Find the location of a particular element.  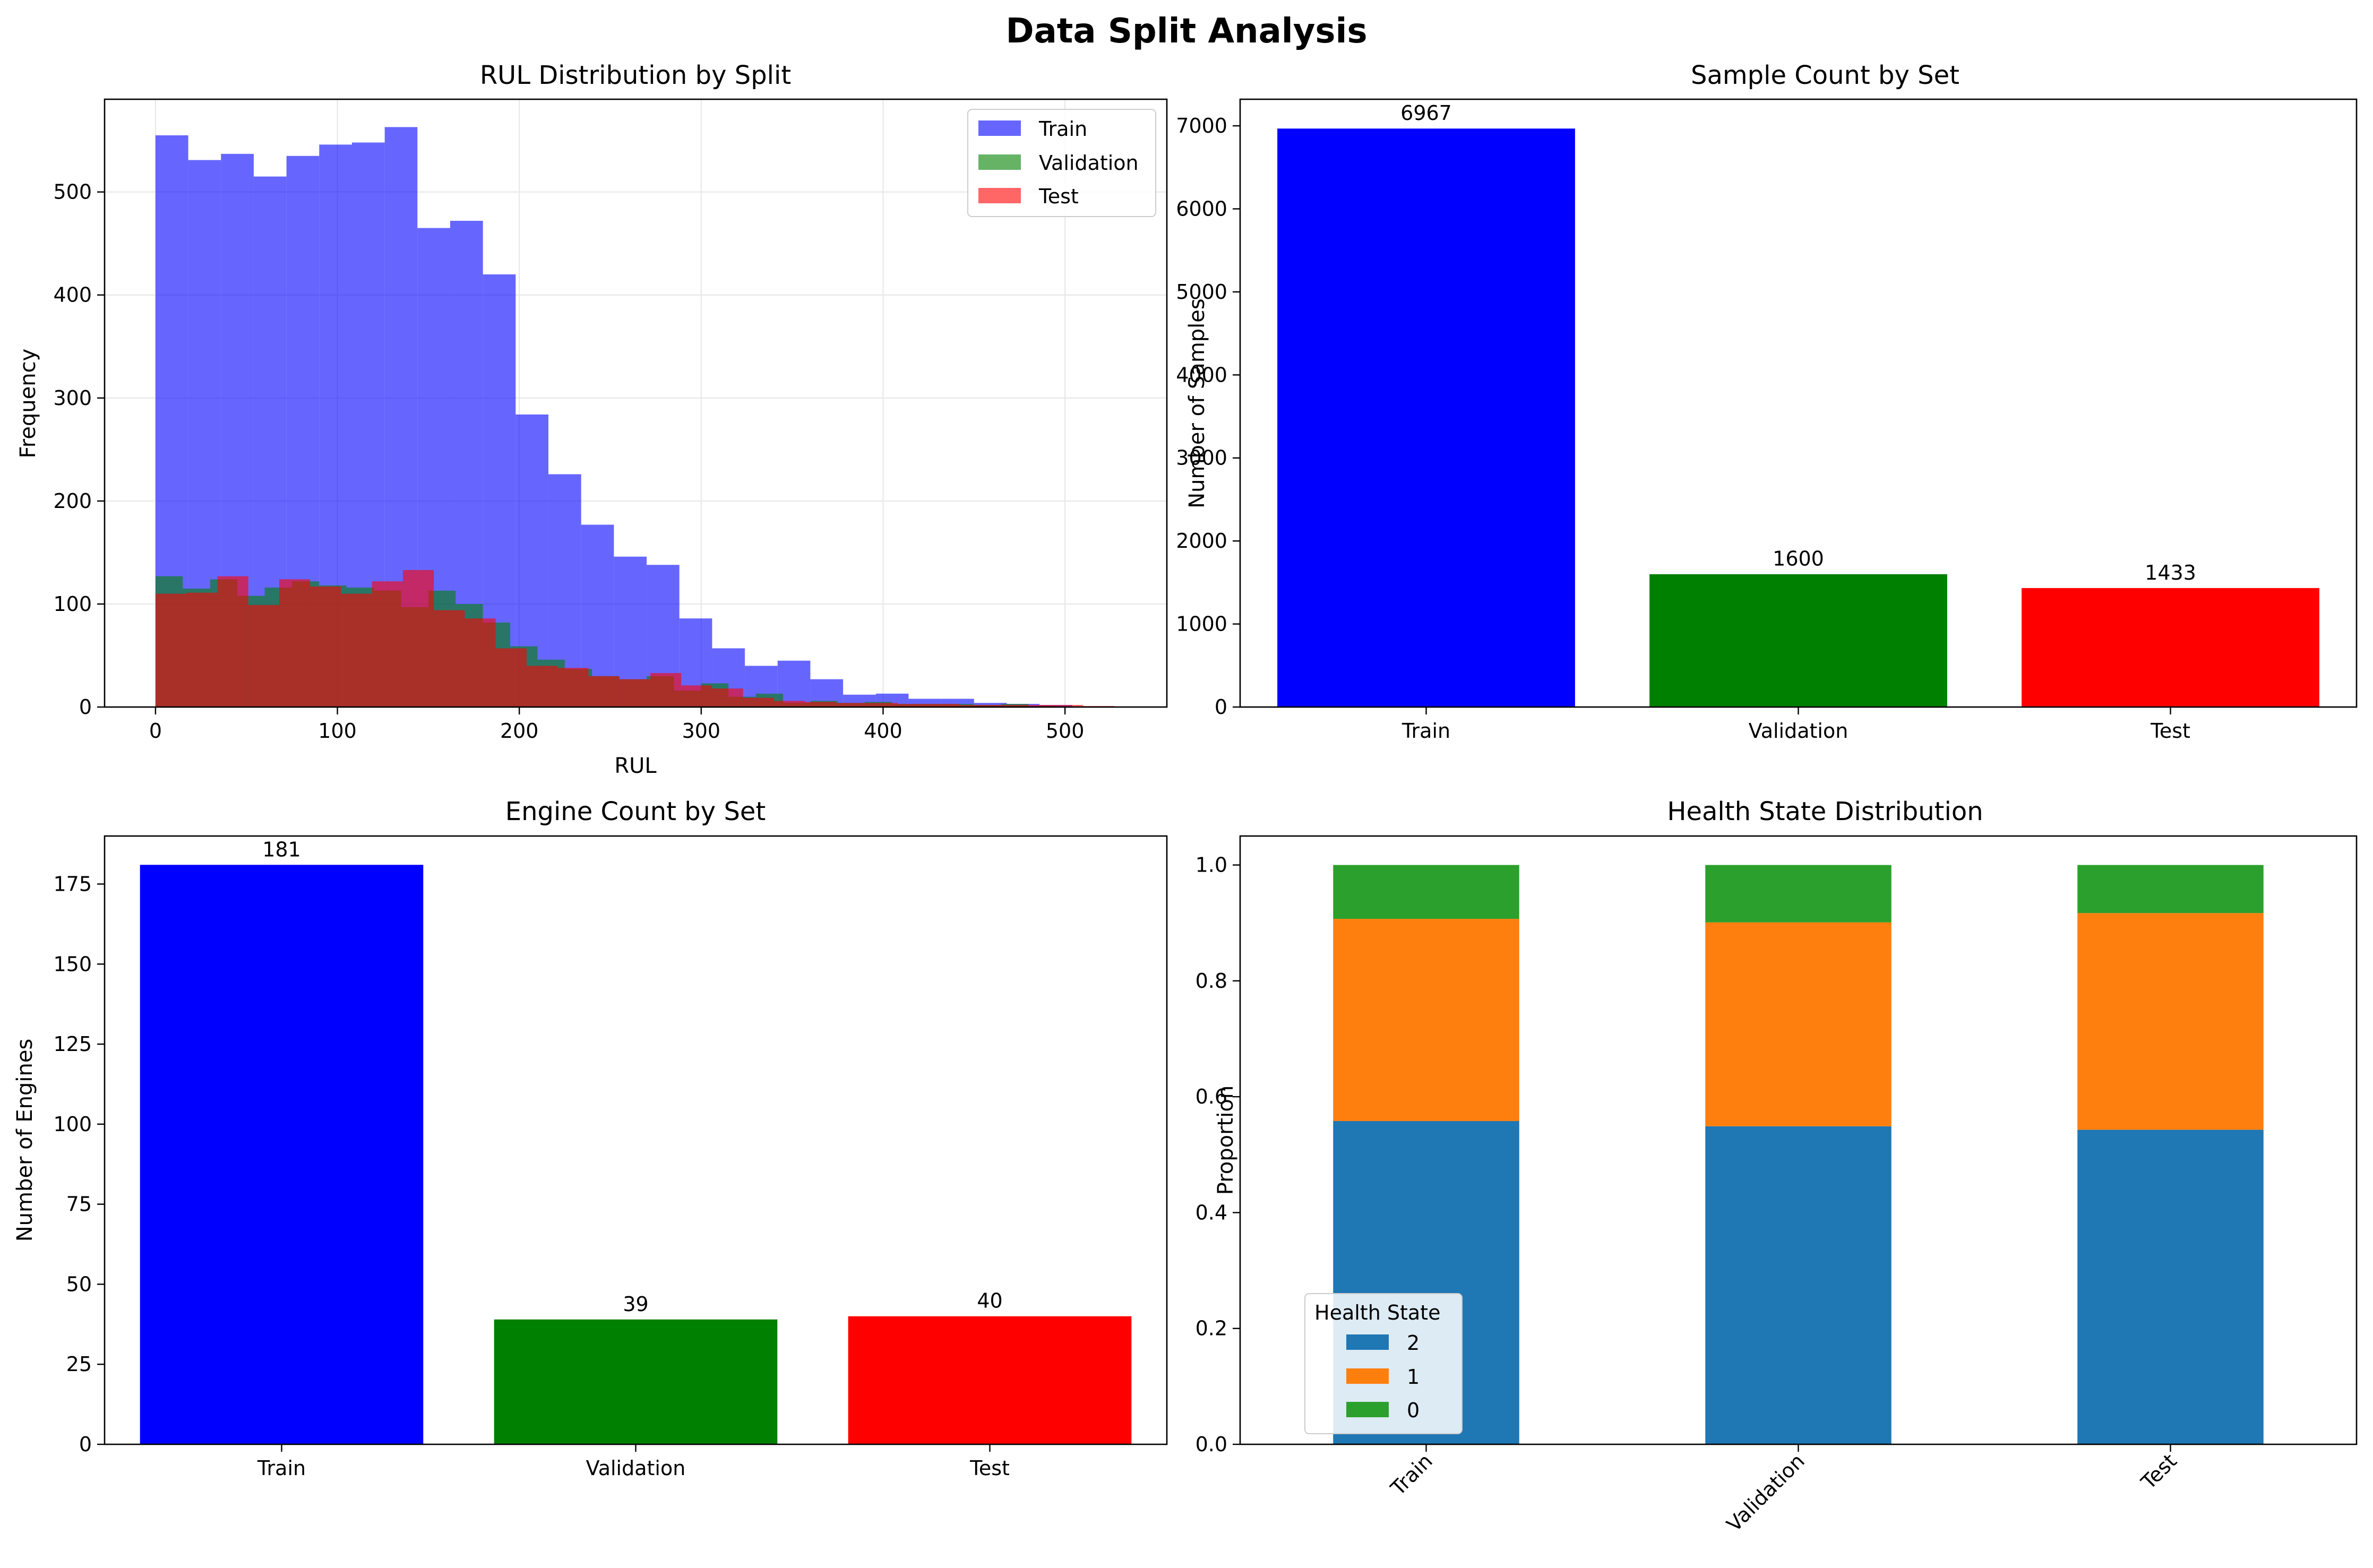

x-tick-label: 100 is located at coordinates (337, 731).